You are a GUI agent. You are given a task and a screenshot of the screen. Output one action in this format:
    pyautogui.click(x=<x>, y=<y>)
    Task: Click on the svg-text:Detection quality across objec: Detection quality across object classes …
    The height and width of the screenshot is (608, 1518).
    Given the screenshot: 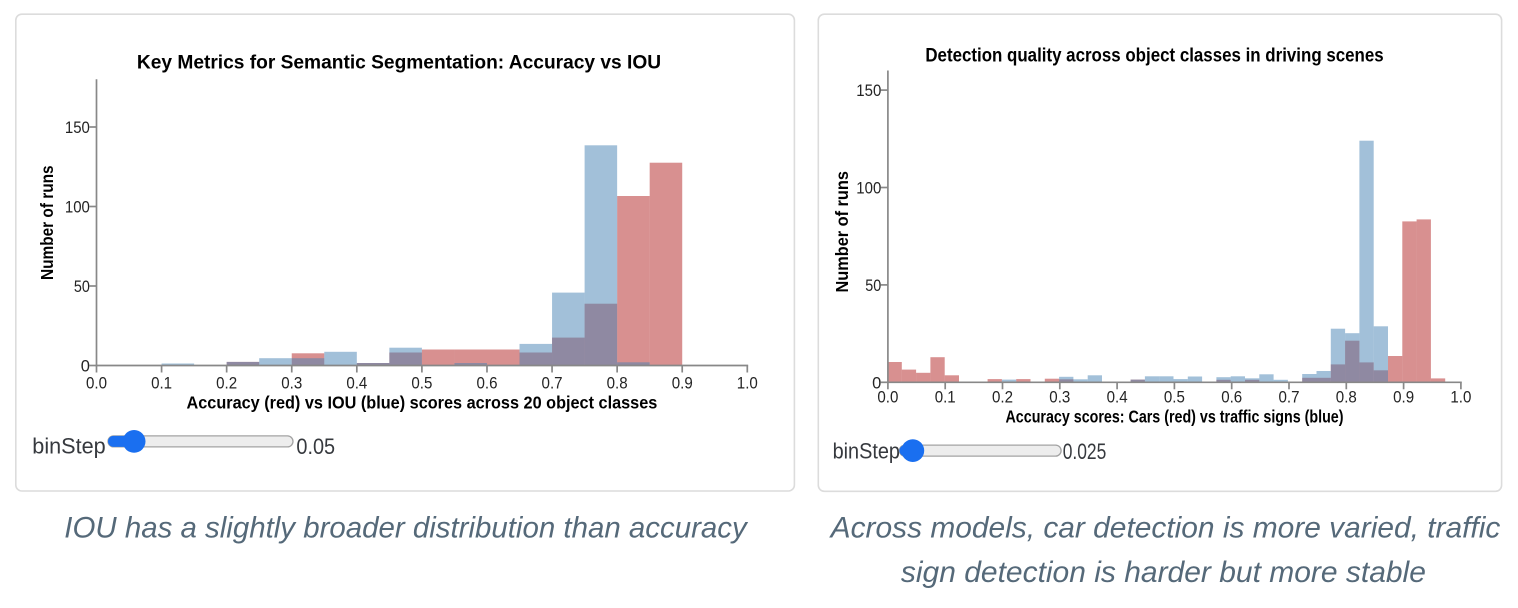 What is the action you would take?
    pyautogui.click(x=1154, y=56)
    